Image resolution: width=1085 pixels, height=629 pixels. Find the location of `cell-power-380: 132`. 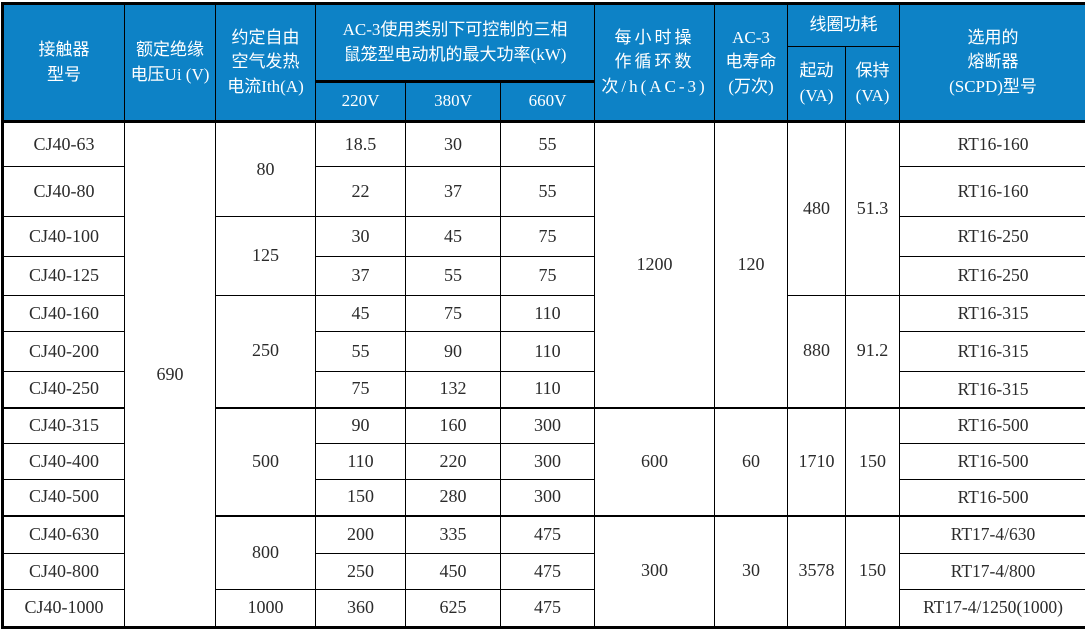

cell-power-380: 132 is located at coordinates (453, 390).